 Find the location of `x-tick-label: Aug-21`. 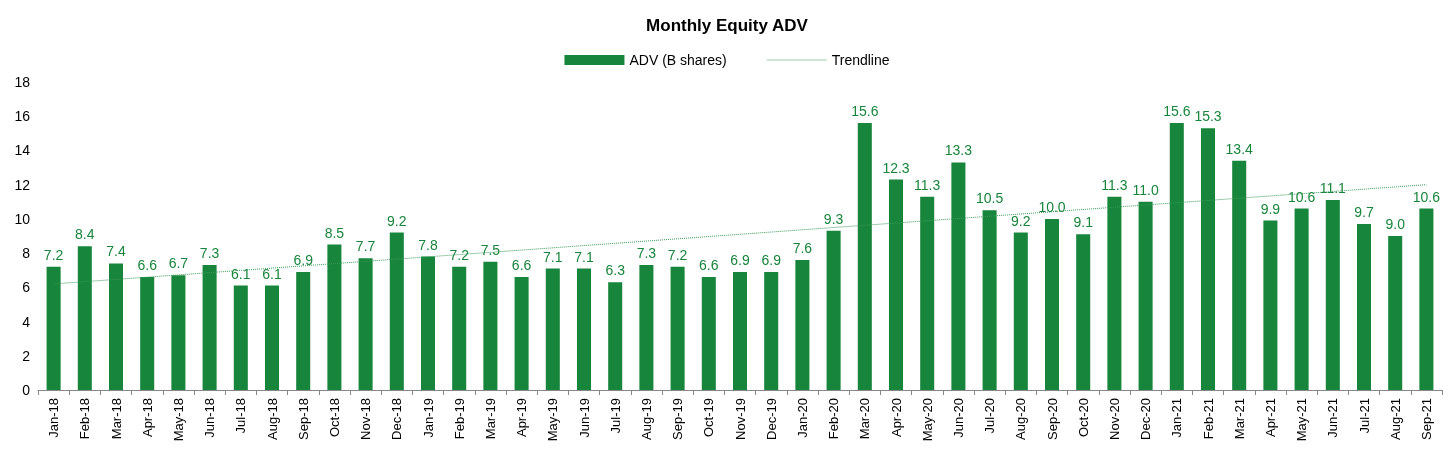

x-tick-label: Aug-21 is located at coordinates (1395, 419).